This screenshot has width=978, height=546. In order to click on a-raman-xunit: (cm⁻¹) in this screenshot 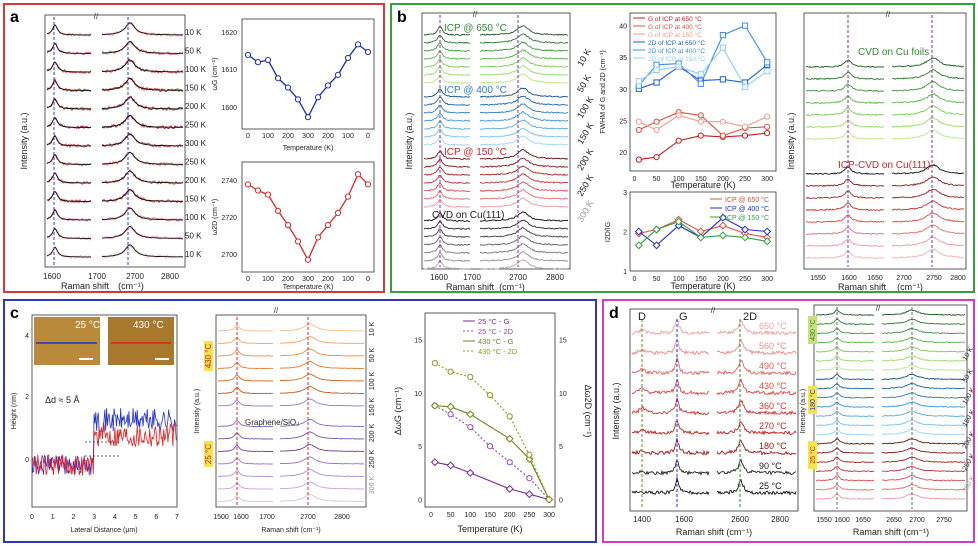, I will do `click(131, 286)`.